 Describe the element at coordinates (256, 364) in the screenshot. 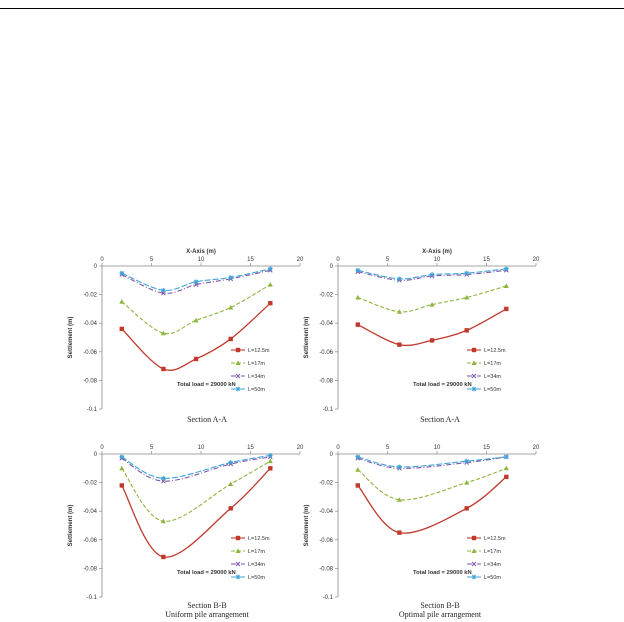

I see `legend-label: L=17m` at that location.